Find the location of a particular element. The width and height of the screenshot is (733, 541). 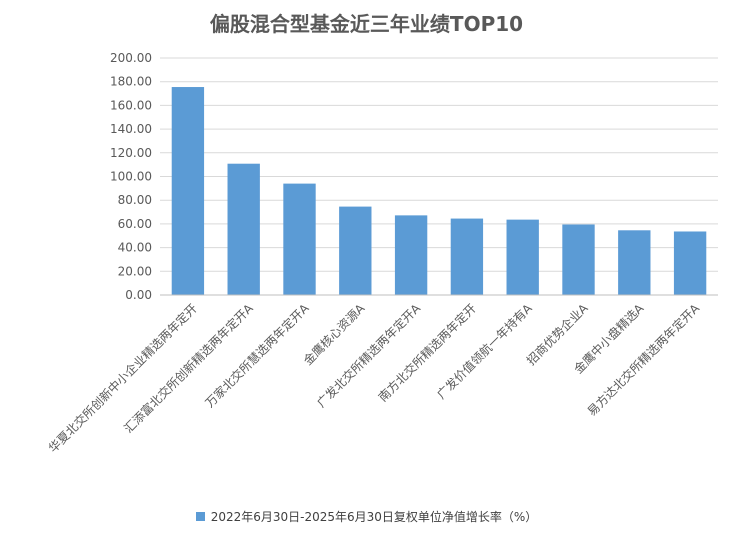

y-tick-label: 60.00 is located at coordinates (135, 224).